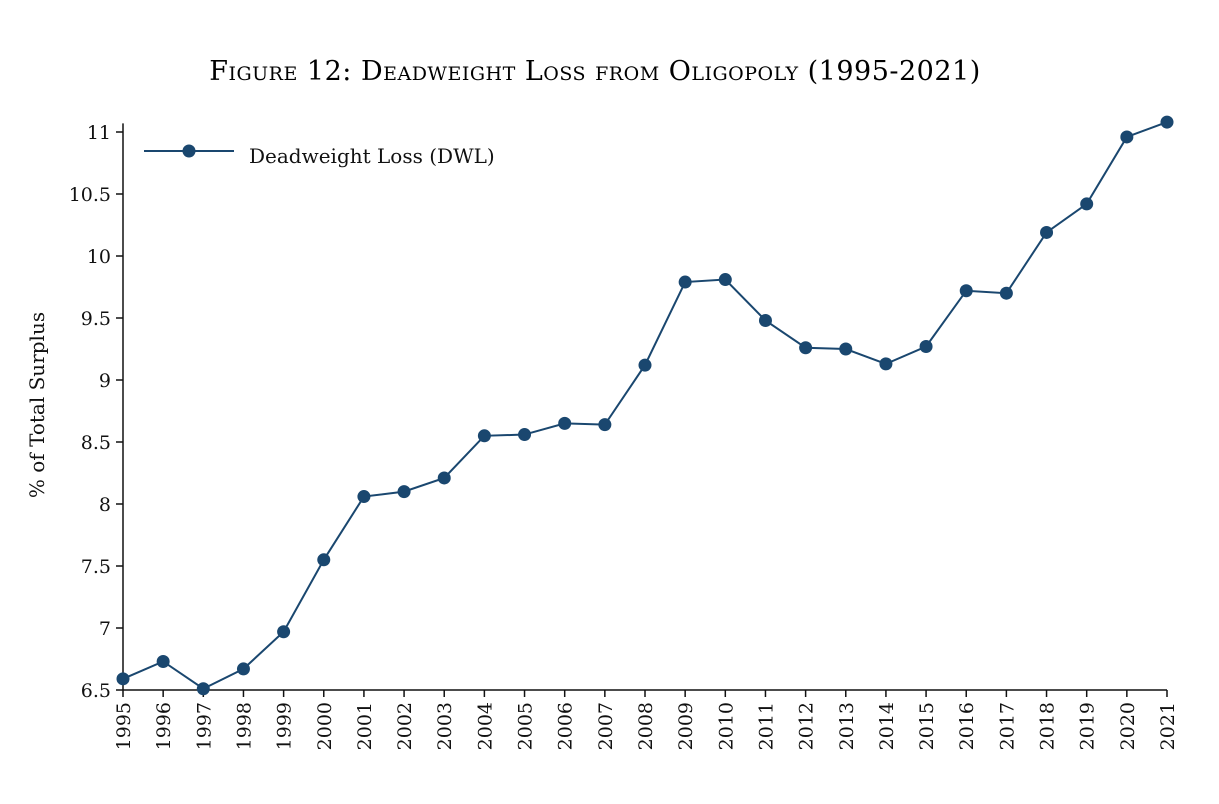 The image size is (1219, 804). What do you see at coordinates (927, 726) in the screenshot?
I see `x-tick-label: 2015` at bounding box center [927, 726].